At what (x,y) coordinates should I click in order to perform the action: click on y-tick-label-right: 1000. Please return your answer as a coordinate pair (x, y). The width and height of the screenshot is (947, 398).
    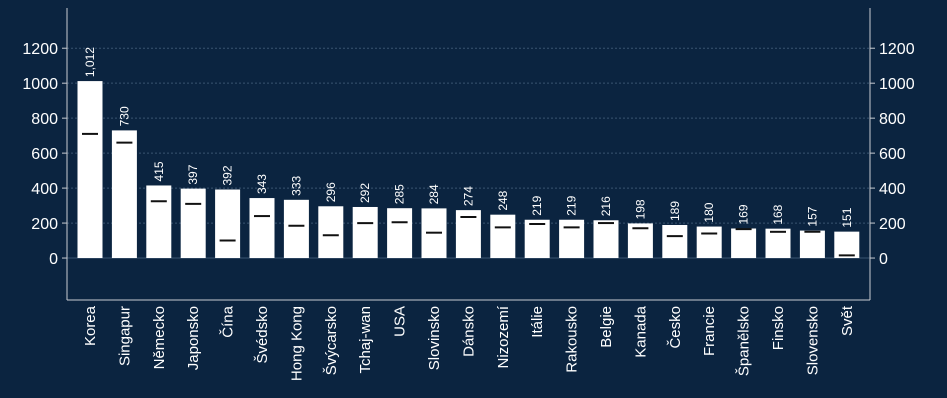
    Looking at the image, I should click on (897, 84).